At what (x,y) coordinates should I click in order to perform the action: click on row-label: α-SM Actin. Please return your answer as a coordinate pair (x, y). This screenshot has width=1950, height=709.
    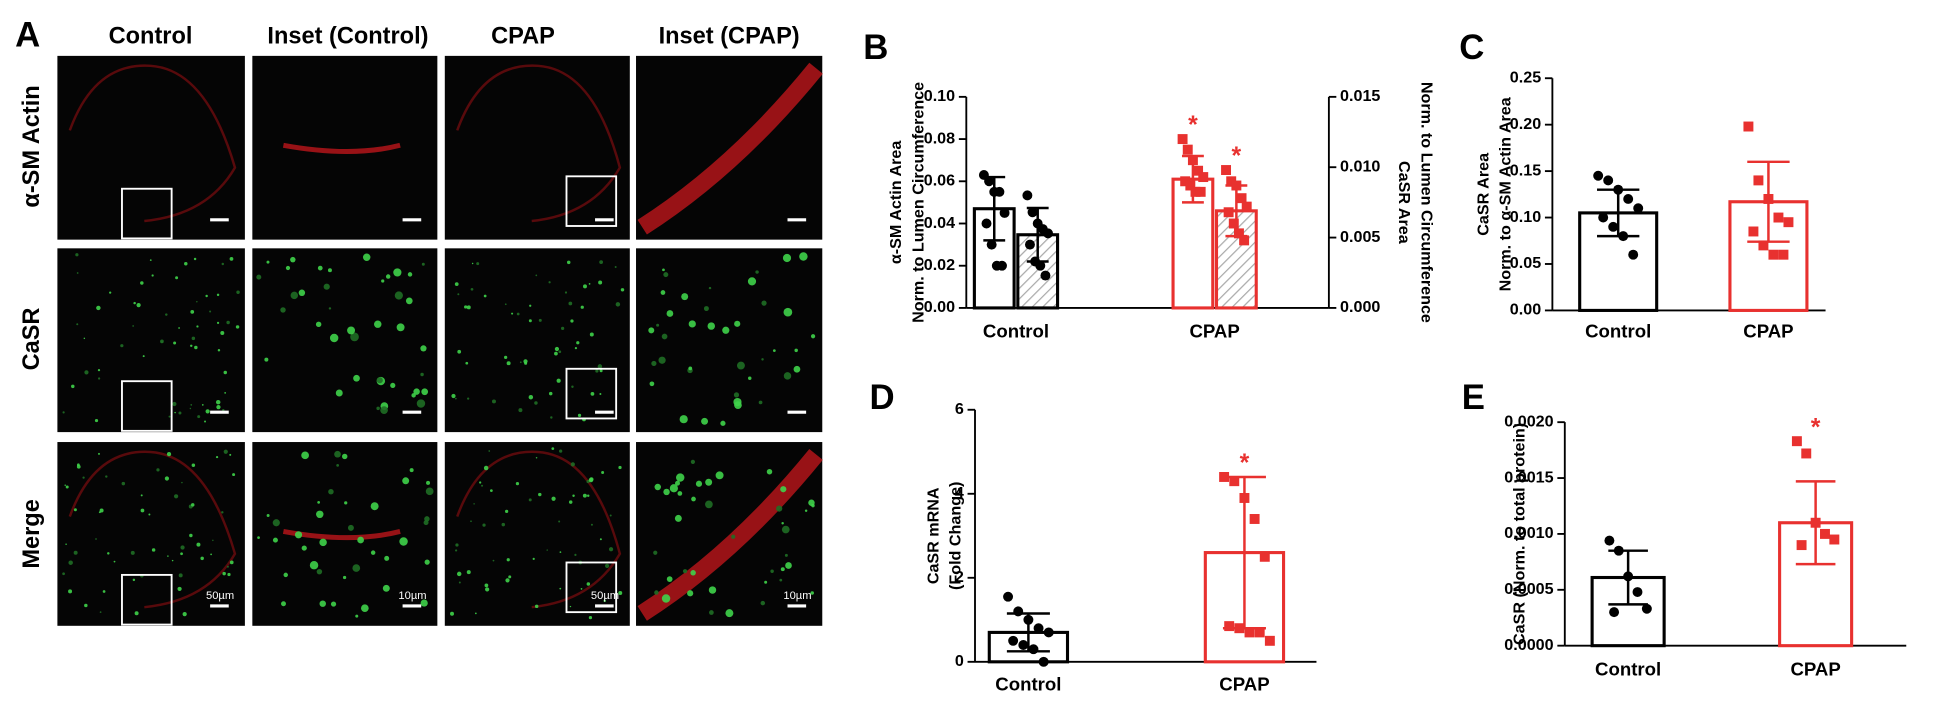
    Looking at the image, I should click on (31, 146).